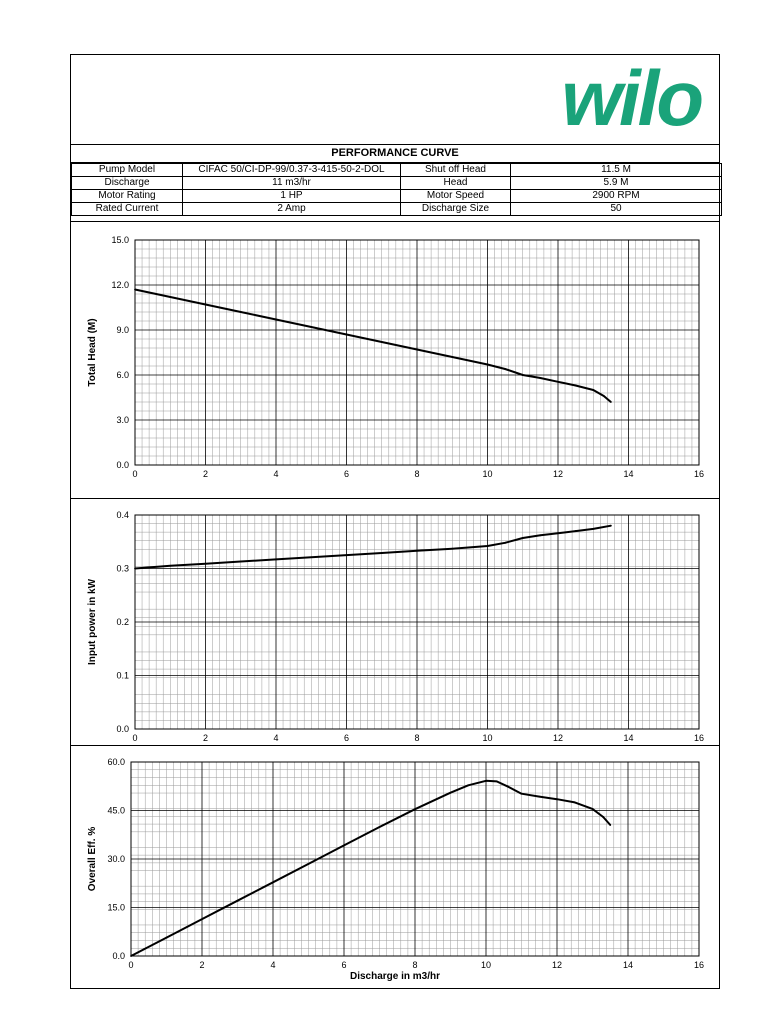  Describe the element at coordinates (616, 170) in the screenshot. I see `spec-value2: 11.5 M` at that location.